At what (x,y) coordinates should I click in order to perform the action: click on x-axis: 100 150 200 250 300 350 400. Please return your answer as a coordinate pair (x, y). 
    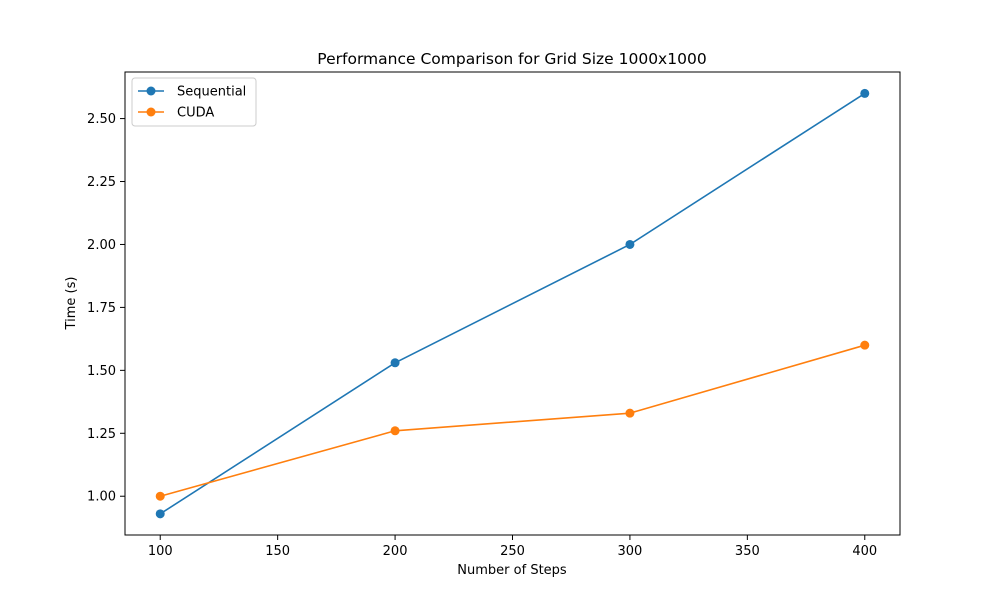
    Looking at the image, I should click on (512, 547).